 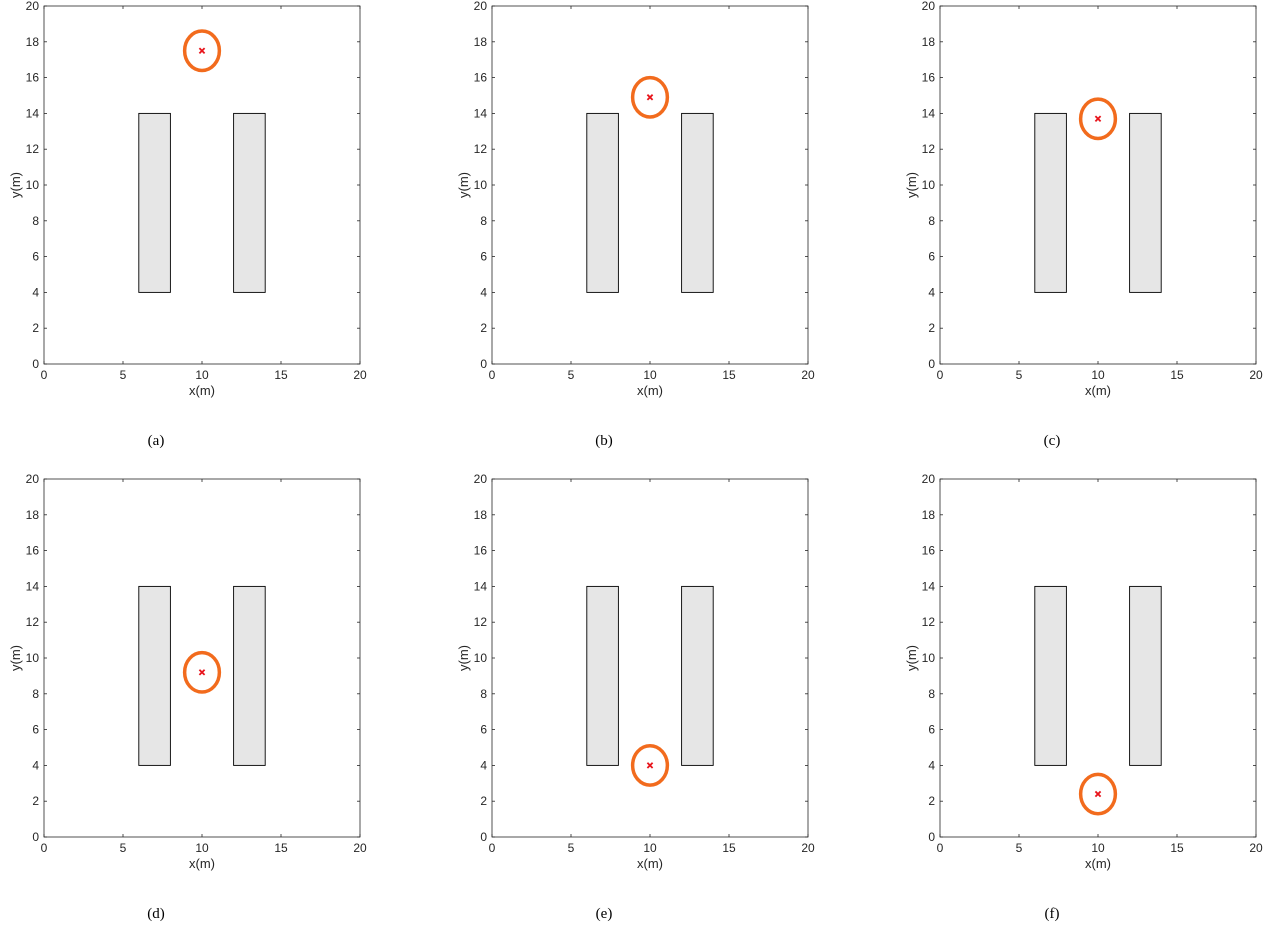 I want to click on subplot-caption: (b), so click(x=604, y=441).